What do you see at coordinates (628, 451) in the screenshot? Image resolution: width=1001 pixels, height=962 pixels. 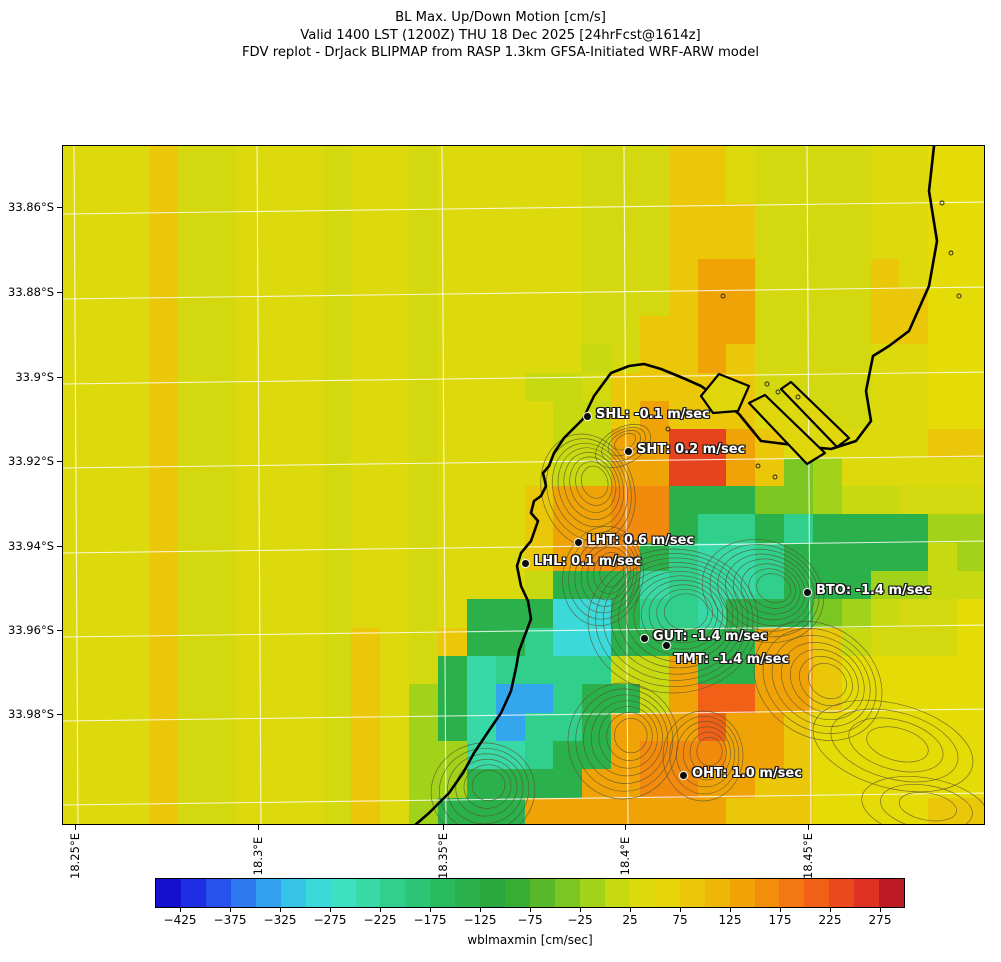 I see `station-dot-sht` at bounding box center [628, 451].